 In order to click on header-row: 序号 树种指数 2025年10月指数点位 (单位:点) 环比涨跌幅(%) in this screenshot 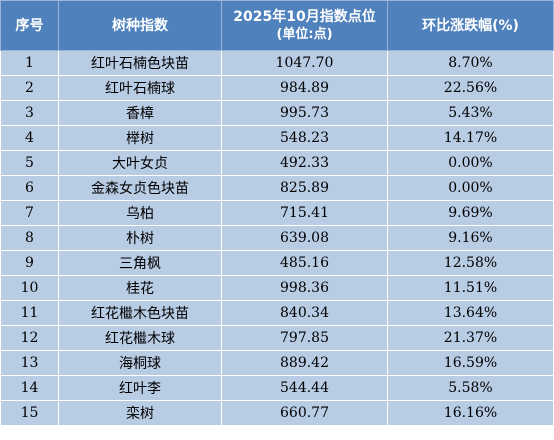, I will do `click(277, 25)`.